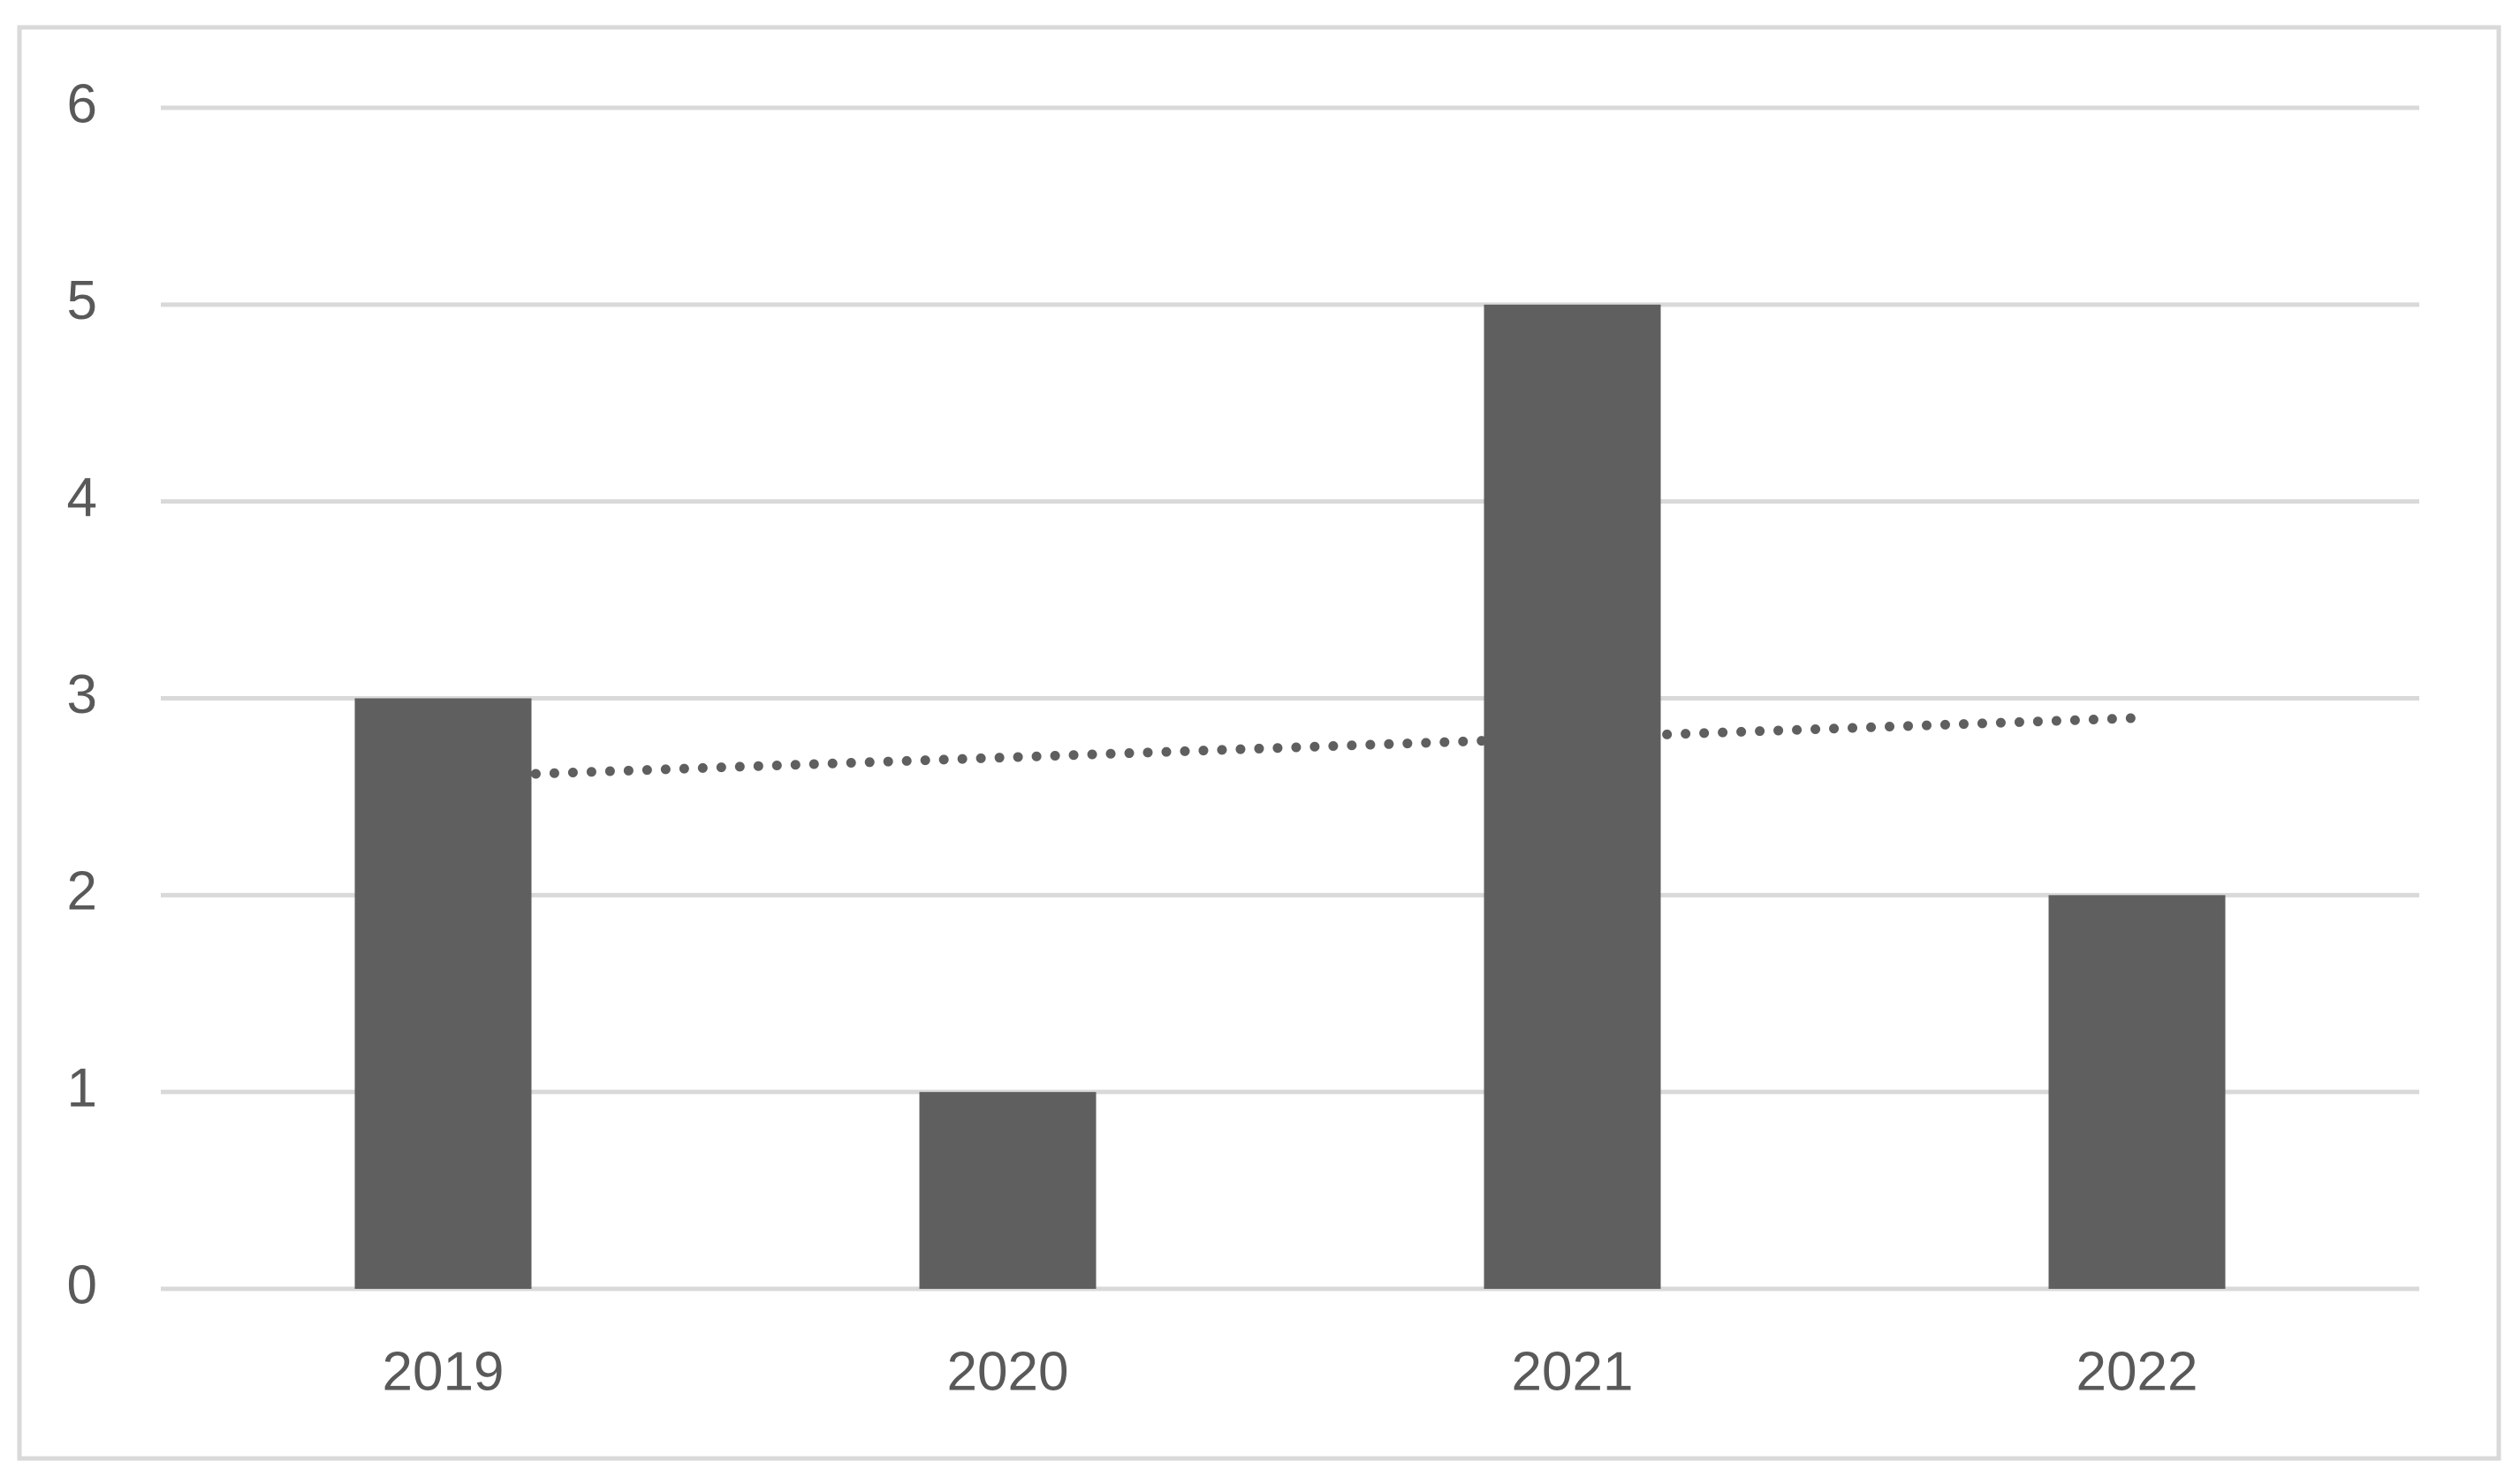 The height and width of the screenshot is (1477, 2520). What do you see at coordinates (82, 497) in the screenshot?
I see `y-tick-label: 4` at bounding box center [82, 497].